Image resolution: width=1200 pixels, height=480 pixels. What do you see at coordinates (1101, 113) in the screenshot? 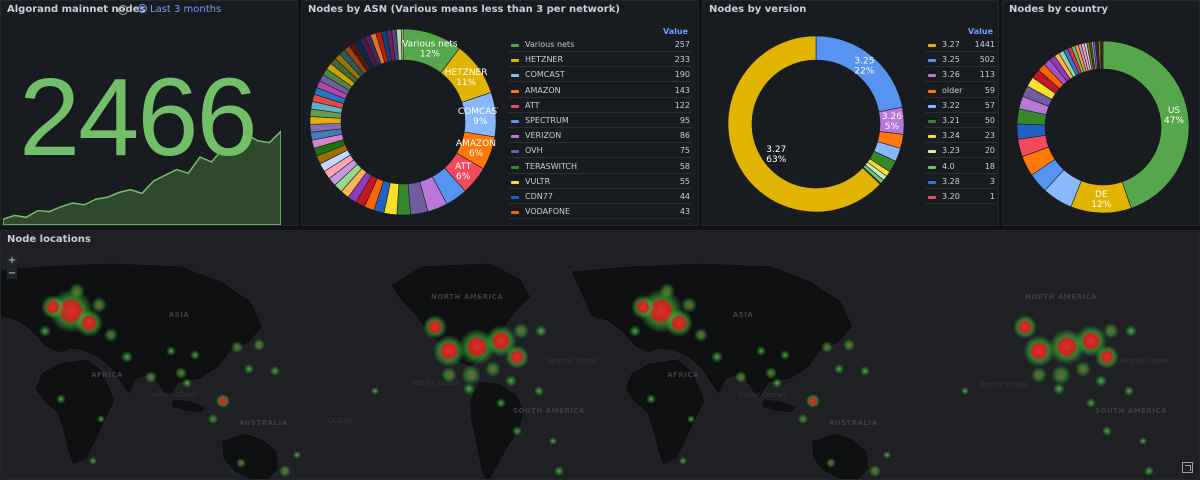
I see `panel-nodes-by-country: Nodes by country US 47% DE 12%` at bounding box center [1101, 113].